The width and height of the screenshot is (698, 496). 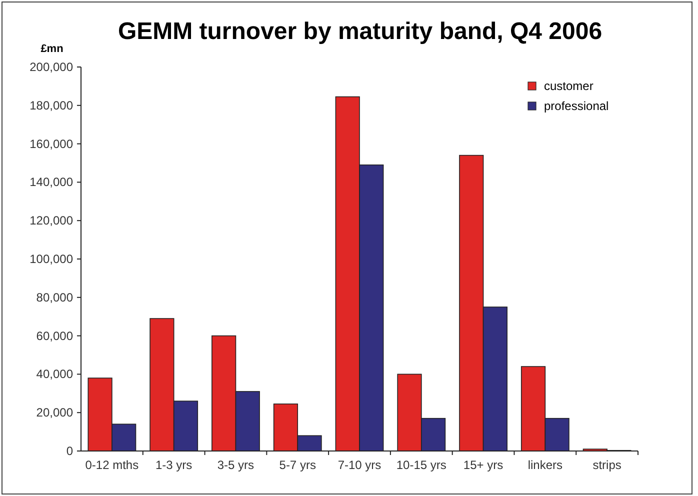 What do you see at coordinates (55, 374) in the screenshot?
I see `y-tick-label: 40,000` at bounding box center [55, 374].